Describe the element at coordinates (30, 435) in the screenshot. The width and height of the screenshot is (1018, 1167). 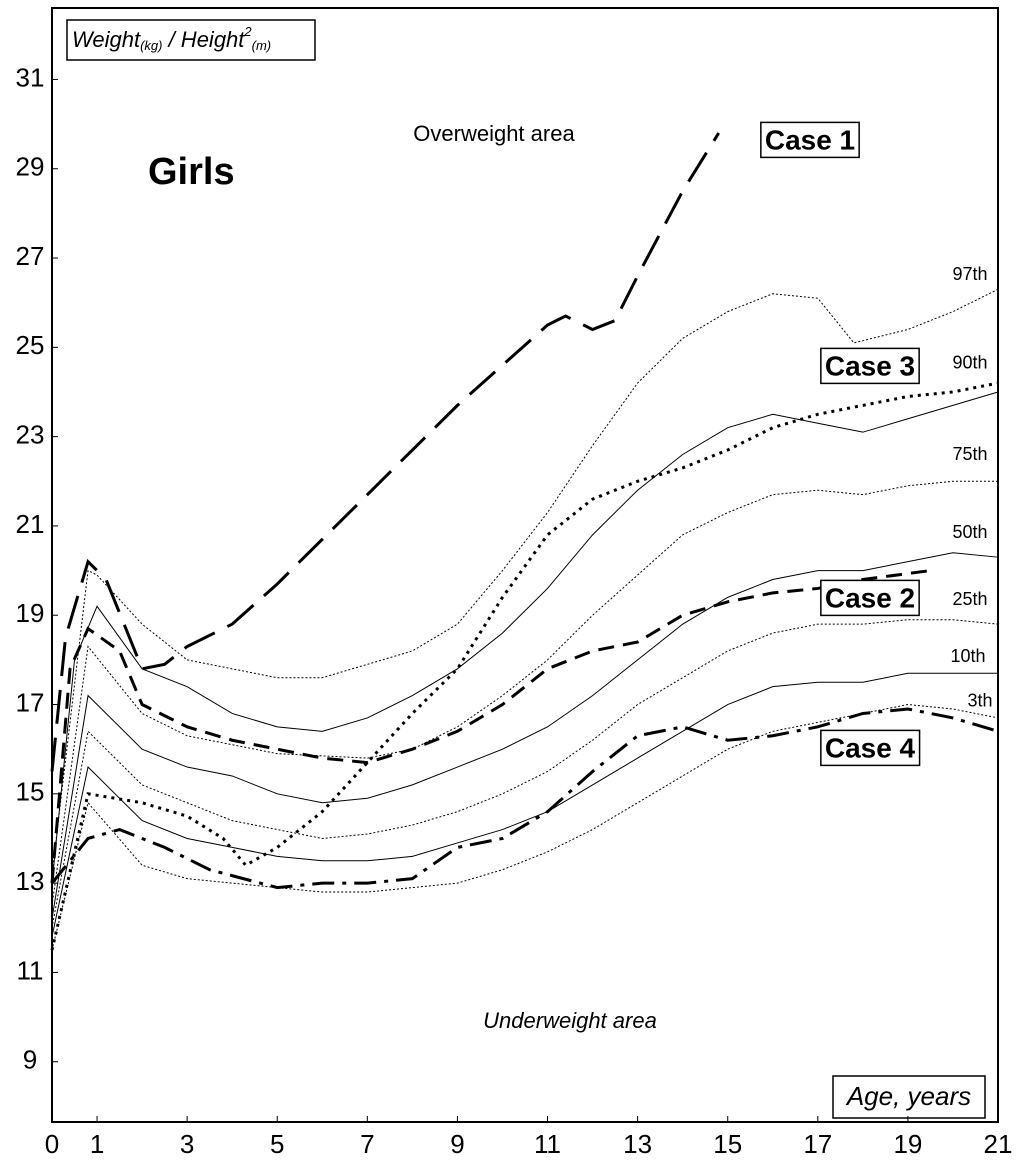
I see `y-tick-label: 23` at that location.